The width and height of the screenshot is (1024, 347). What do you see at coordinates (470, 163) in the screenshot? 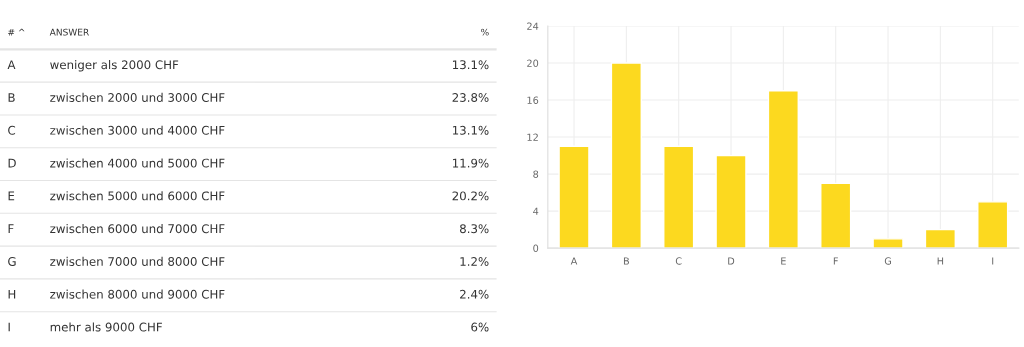
I see `text: 11.9%` at bounding box center [470, 163].